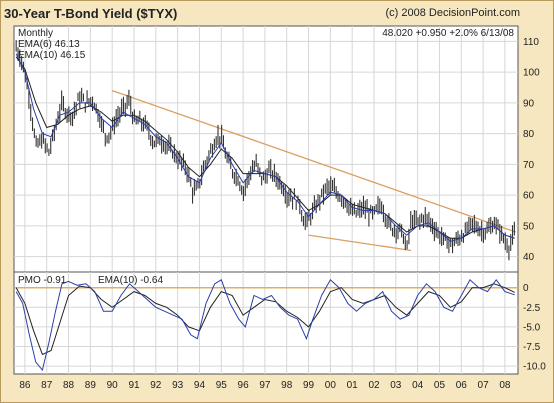 This screenshot has height=403, width=554. What do you see at coordinates (69, 385) in the screenshot?
I see `x-tick-label: 88` at bounding box center [69, 385].